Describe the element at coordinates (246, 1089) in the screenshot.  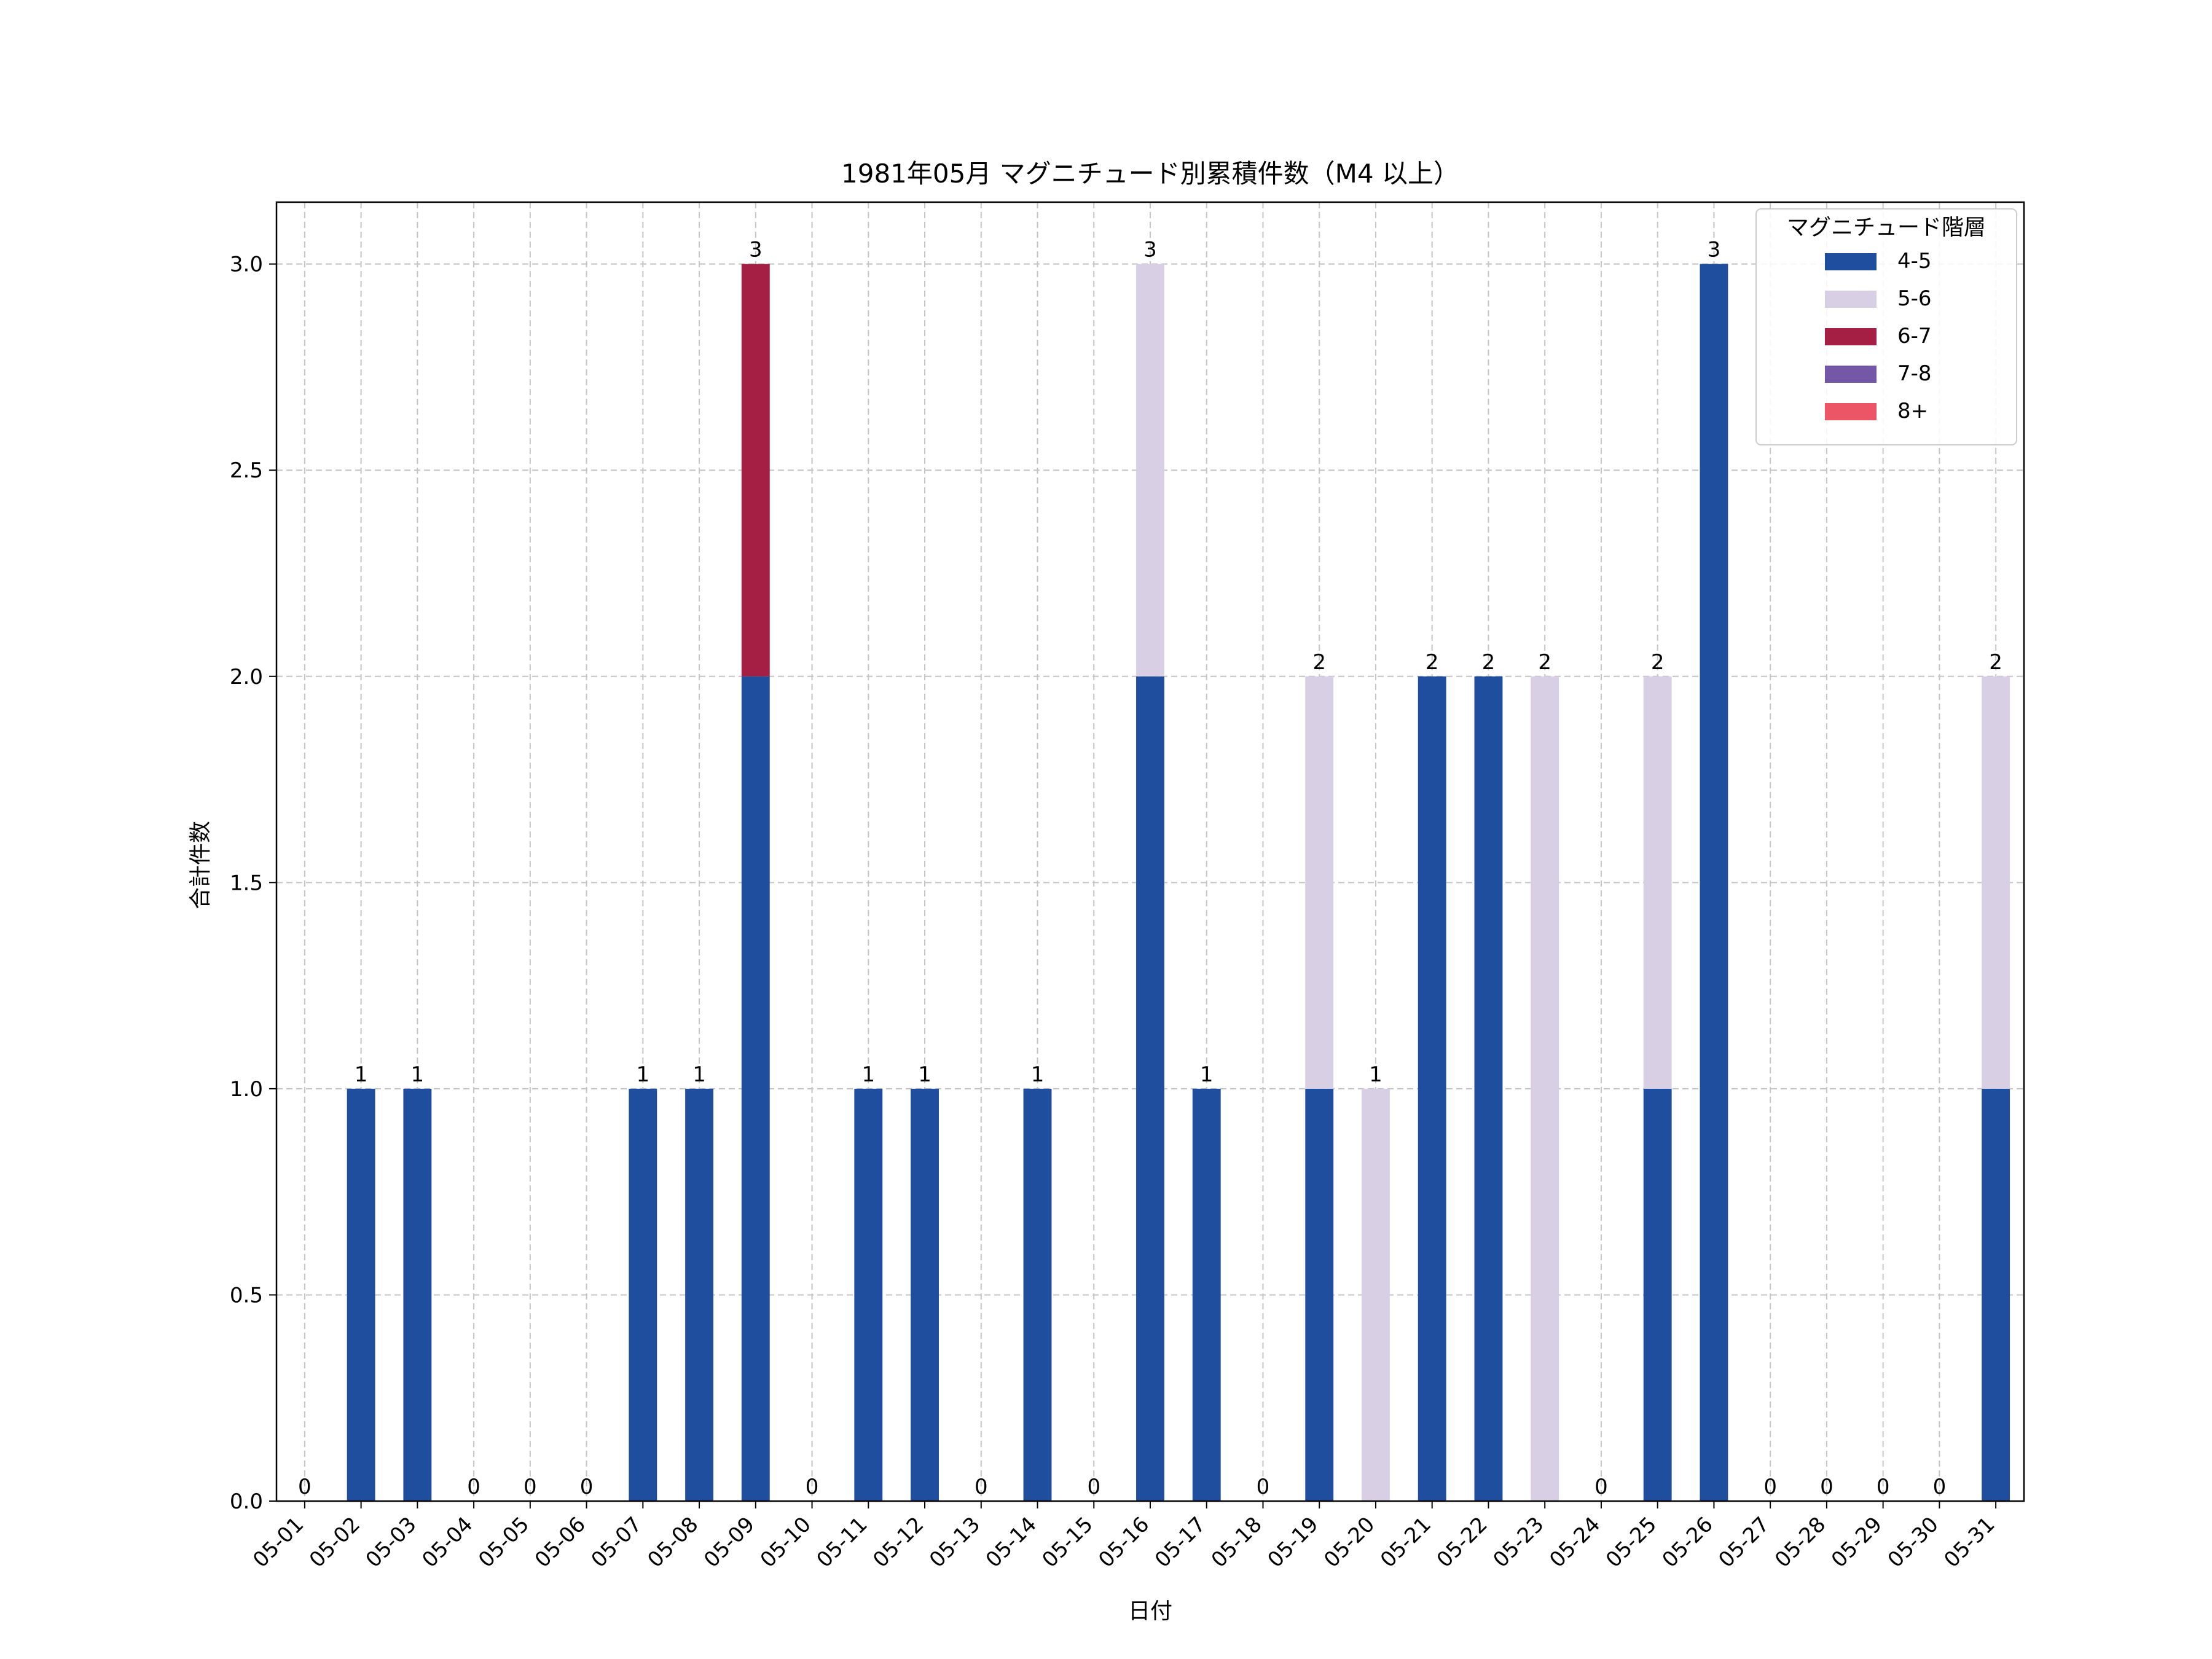
I see `y-tick-label: 1.0` at that location.